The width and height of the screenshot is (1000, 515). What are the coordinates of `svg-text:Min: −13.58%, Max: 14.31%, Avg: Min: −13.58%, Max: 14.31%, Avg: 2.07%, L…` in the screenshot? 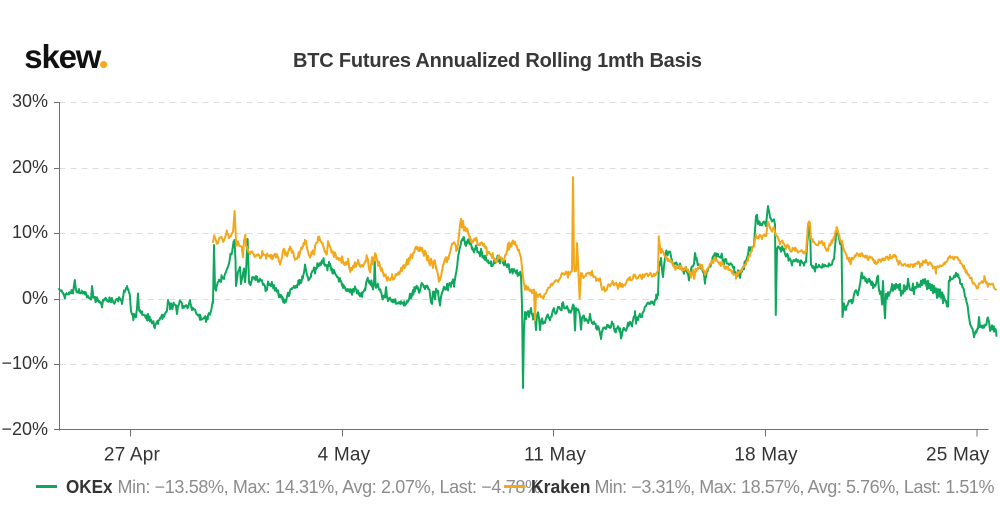 It's located at (330, 487).